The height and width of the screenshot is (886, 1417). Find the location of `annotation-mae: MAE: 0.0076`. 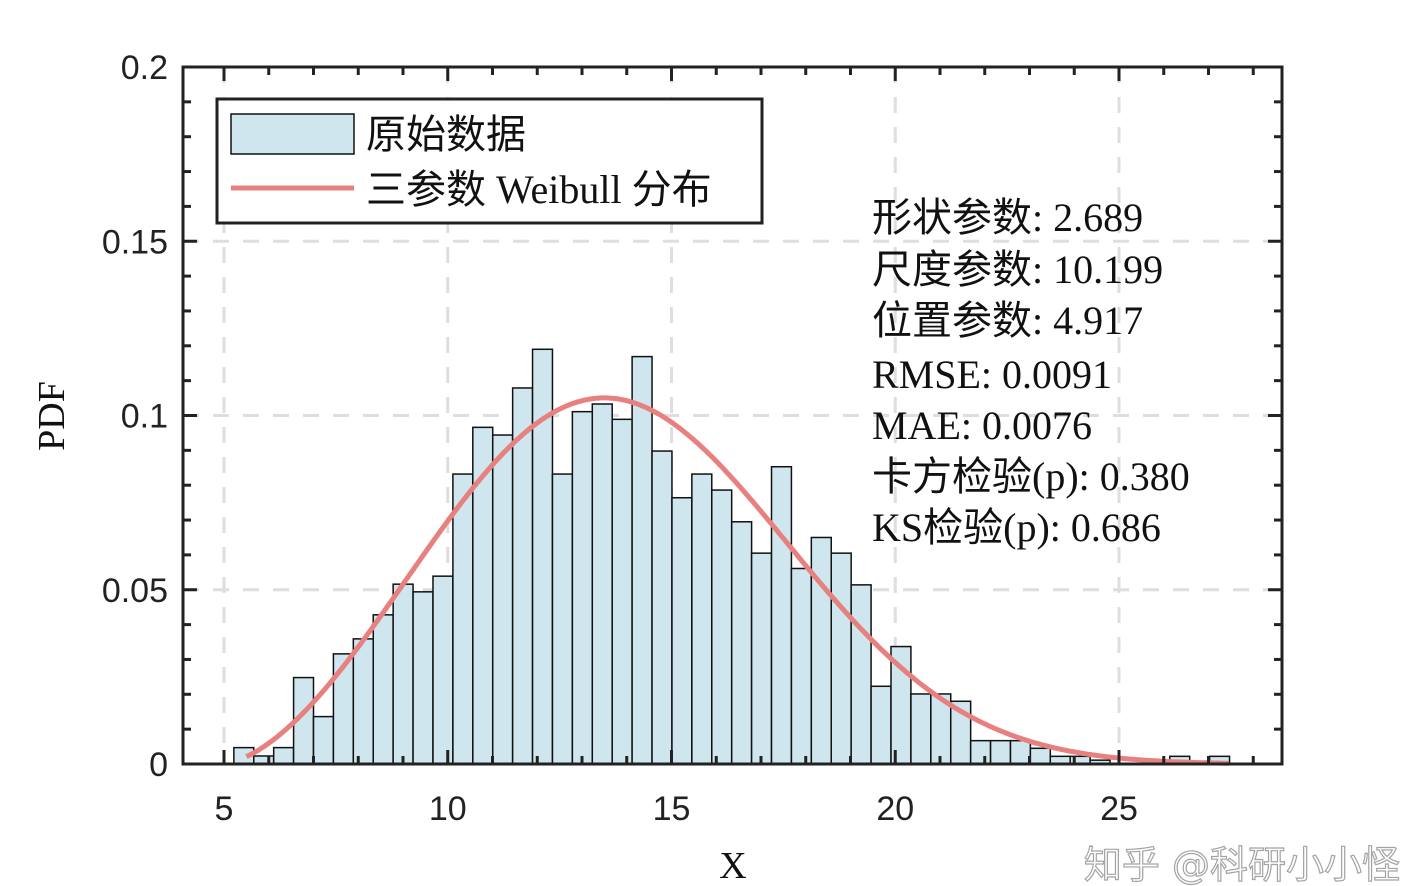

annotation-mae: MAE: 0.0076 is located at coordinates (982, 425).